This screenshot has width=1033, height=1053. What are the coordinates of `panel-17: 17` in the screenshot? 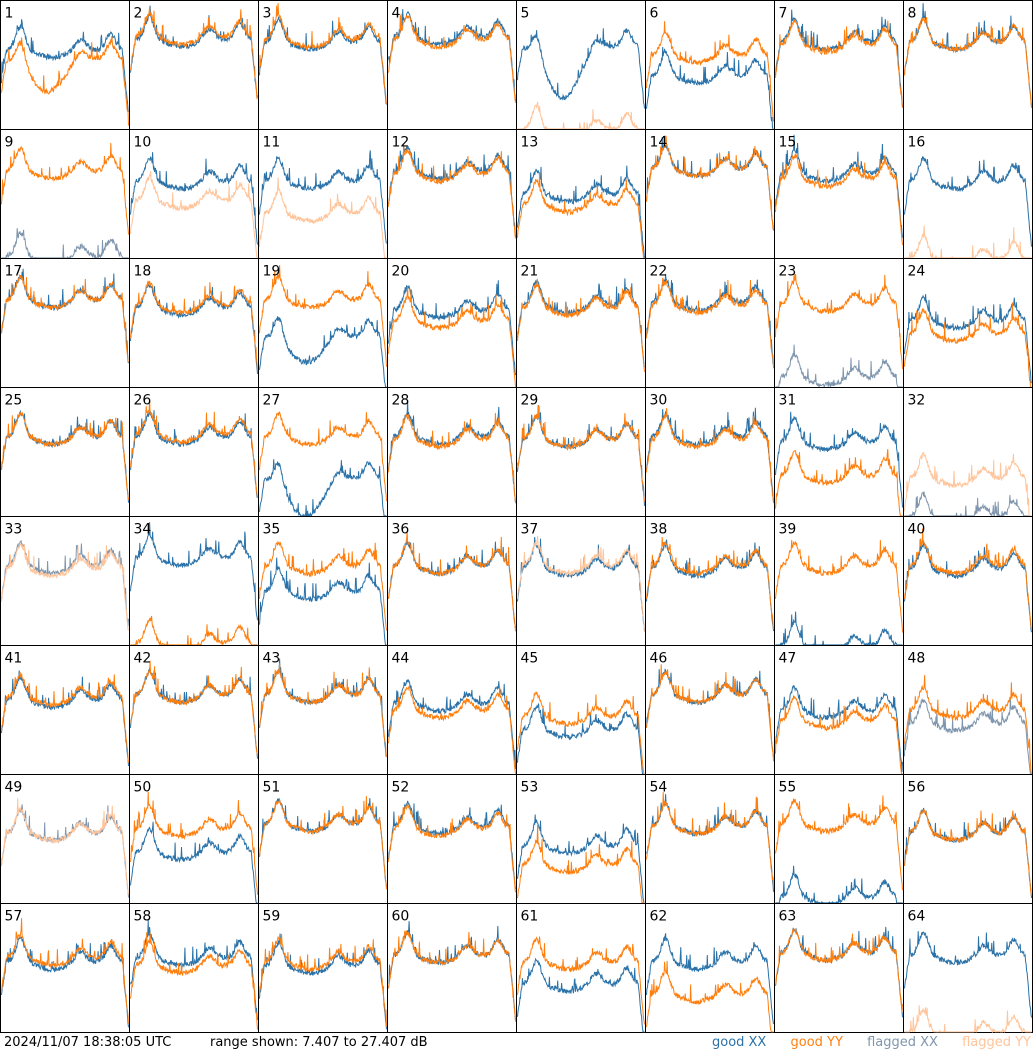 It's located at (65, 323).